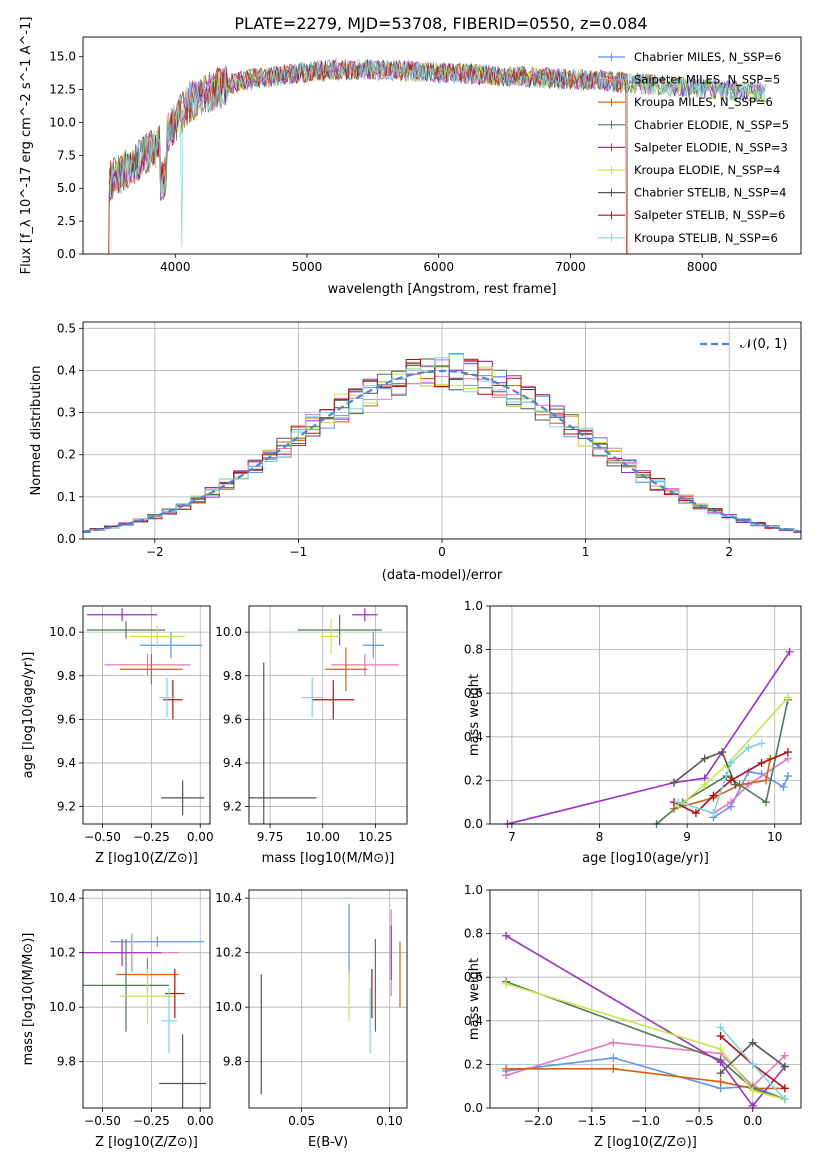  Describe the element at coordinates (707, 170) in the screenshot. I see `legend-label: Kroupa ELODIE, N_SSP=4` at that location.